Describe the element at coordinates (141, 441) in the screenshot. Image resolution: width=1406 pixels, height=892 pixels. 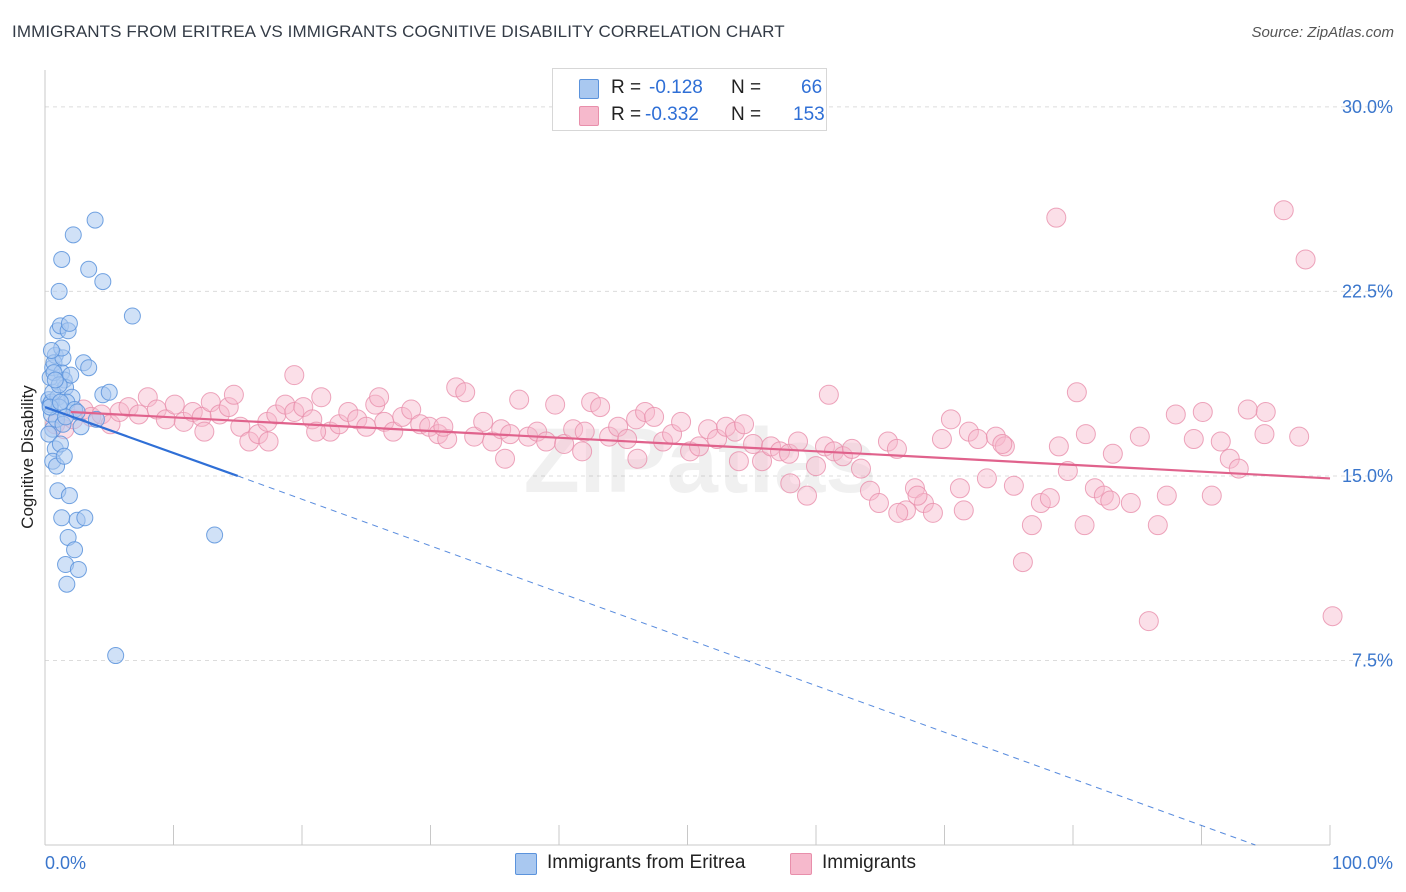
I see `eritrea-trend-line` at that location.